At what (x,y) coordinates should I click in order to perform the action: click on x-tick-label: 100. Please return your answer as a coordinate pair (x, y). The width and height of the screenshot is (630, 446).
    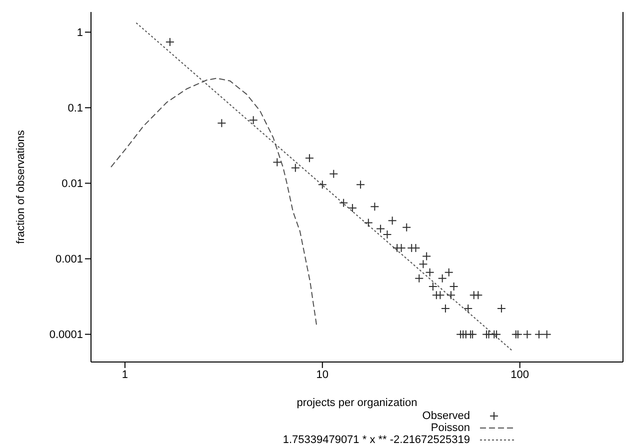
    Looking at the image, I should click on (520, 374).